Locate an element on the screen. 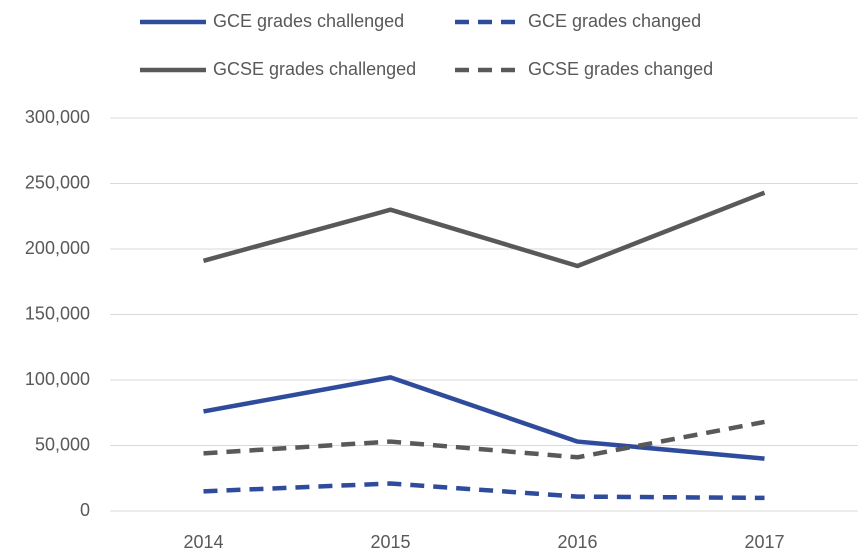 The height and width of the screenshot is (551, 861). y-tick-label: 100,000 is located at coordinates (57, 379).